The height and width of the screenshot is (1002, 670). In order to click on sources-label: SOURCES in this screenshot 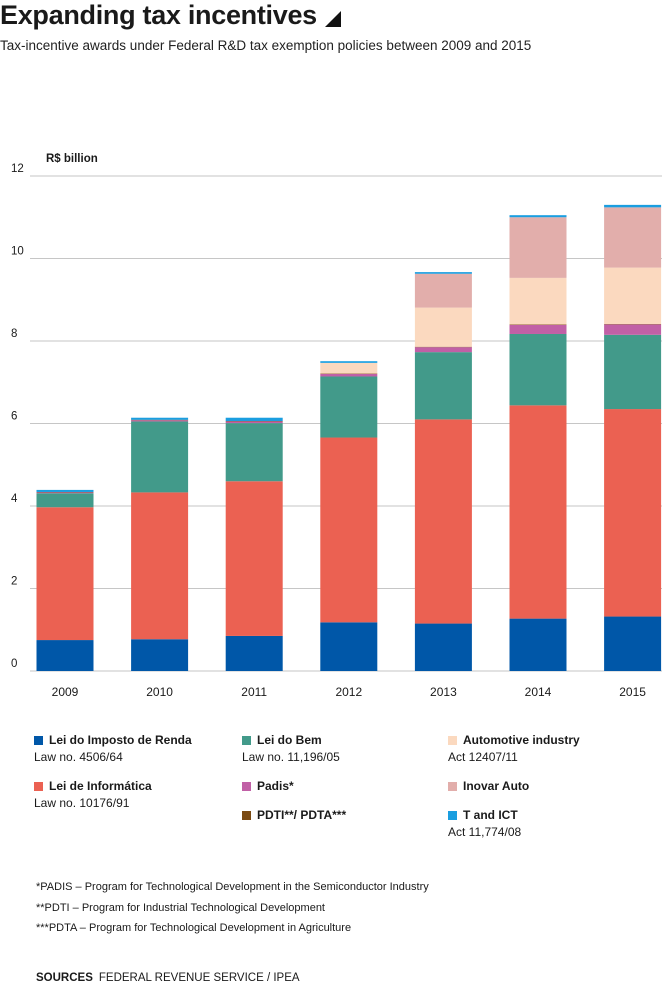, I will do `click(64, 978)`.